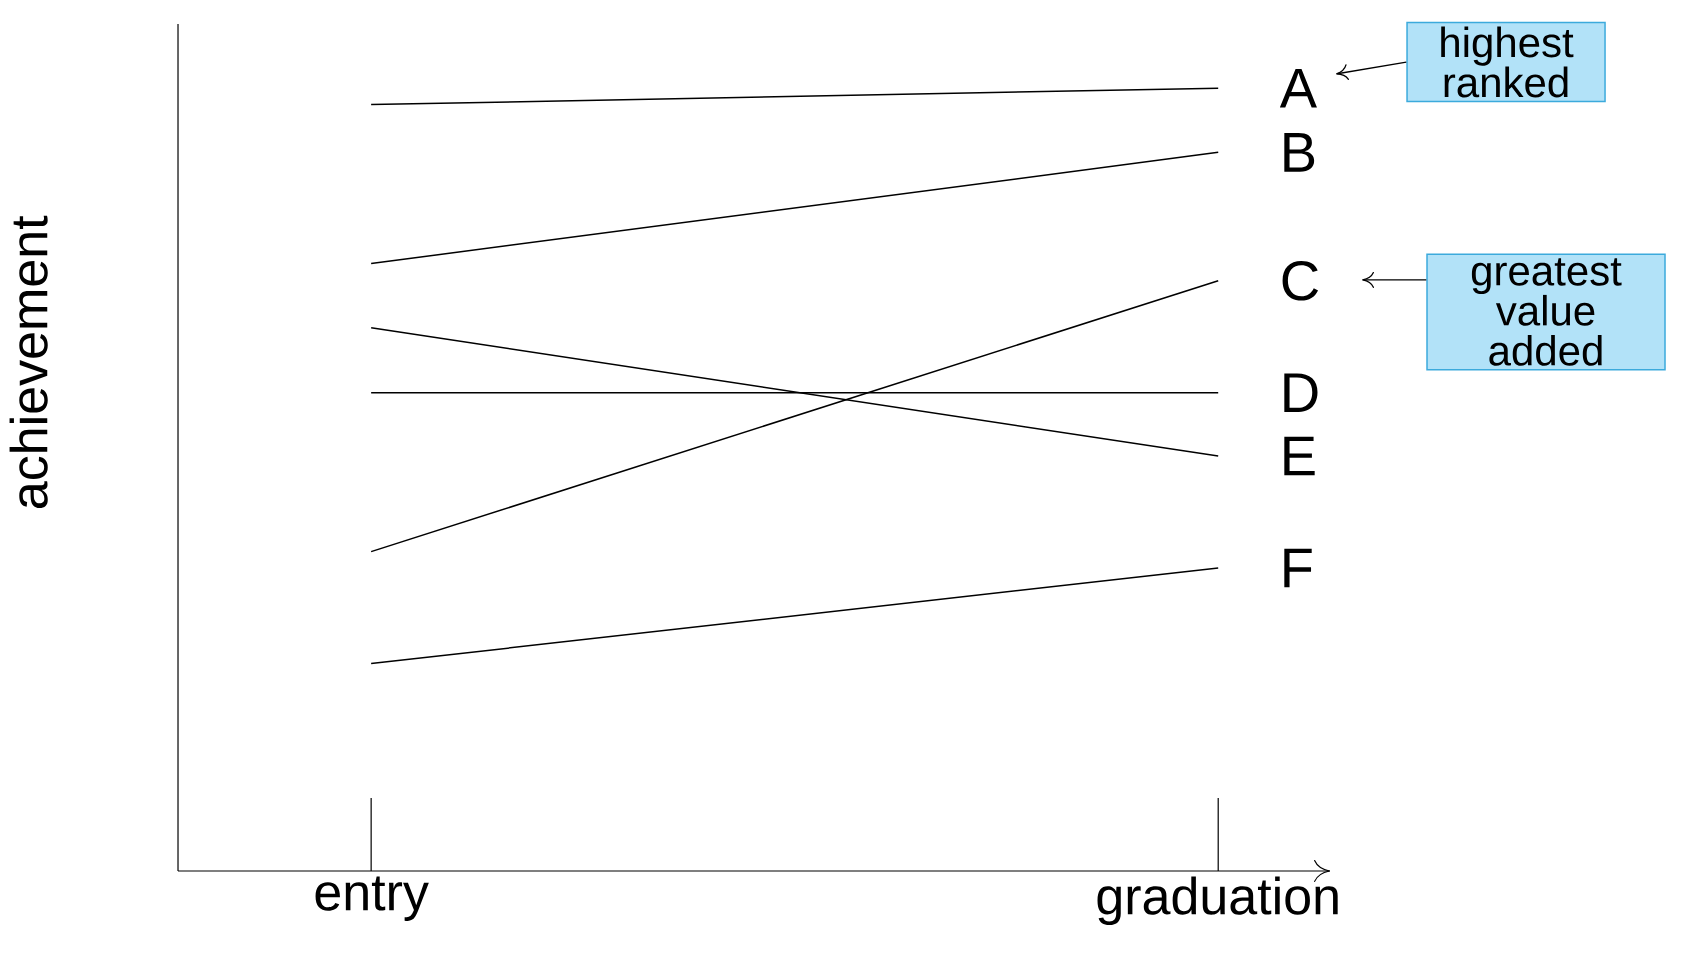 This screenshot has height=958, width=1686. What do you see at coordinates (28, 361) in the screenshot?
I see `y-axis-title: achievement` at bounding box center [28, 361].